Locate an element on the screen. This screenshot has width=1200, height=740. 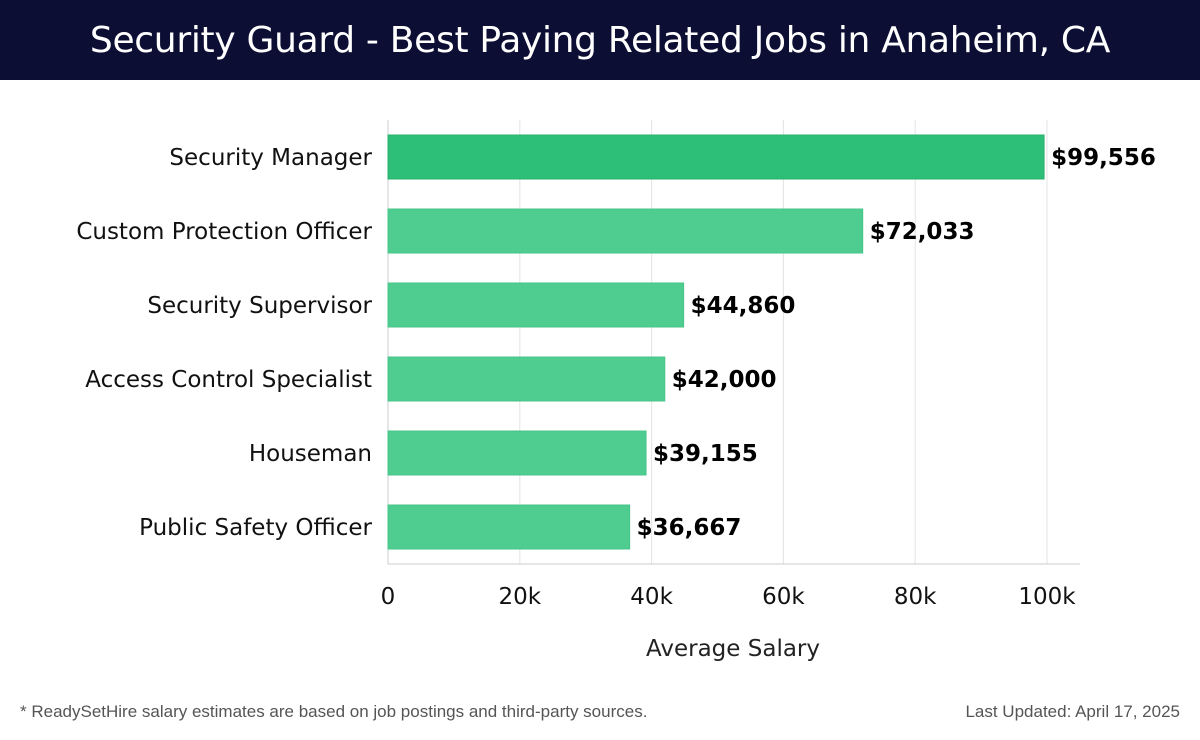
x-tick-label: 100k is located at coordinates (1047, 597).